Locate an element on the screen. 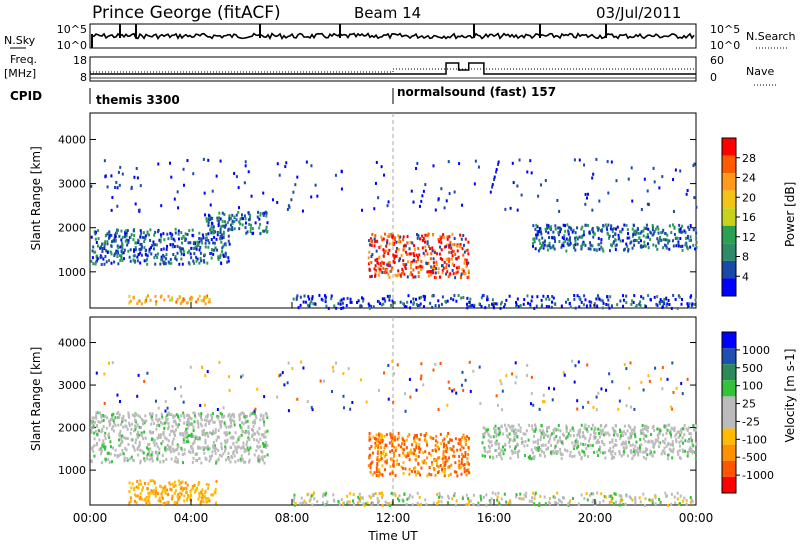 The height and width of the screenshot is (554, 800). power-colorbar-tick-label: 24 is located at coordinates (749, 178).